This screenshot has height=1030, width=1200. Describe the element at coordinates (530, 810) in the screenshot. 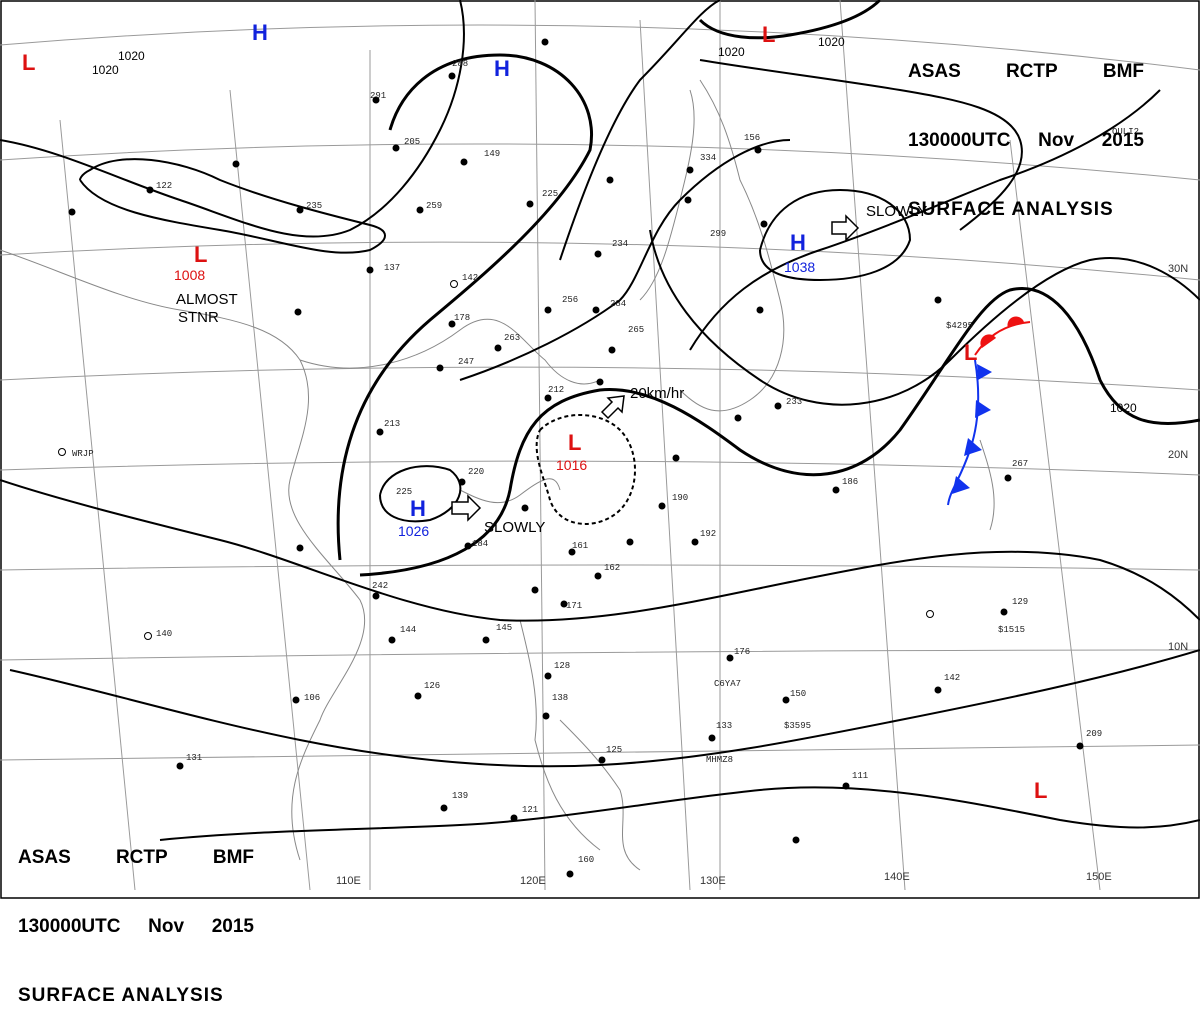

I see `station-label: 121` at that location.